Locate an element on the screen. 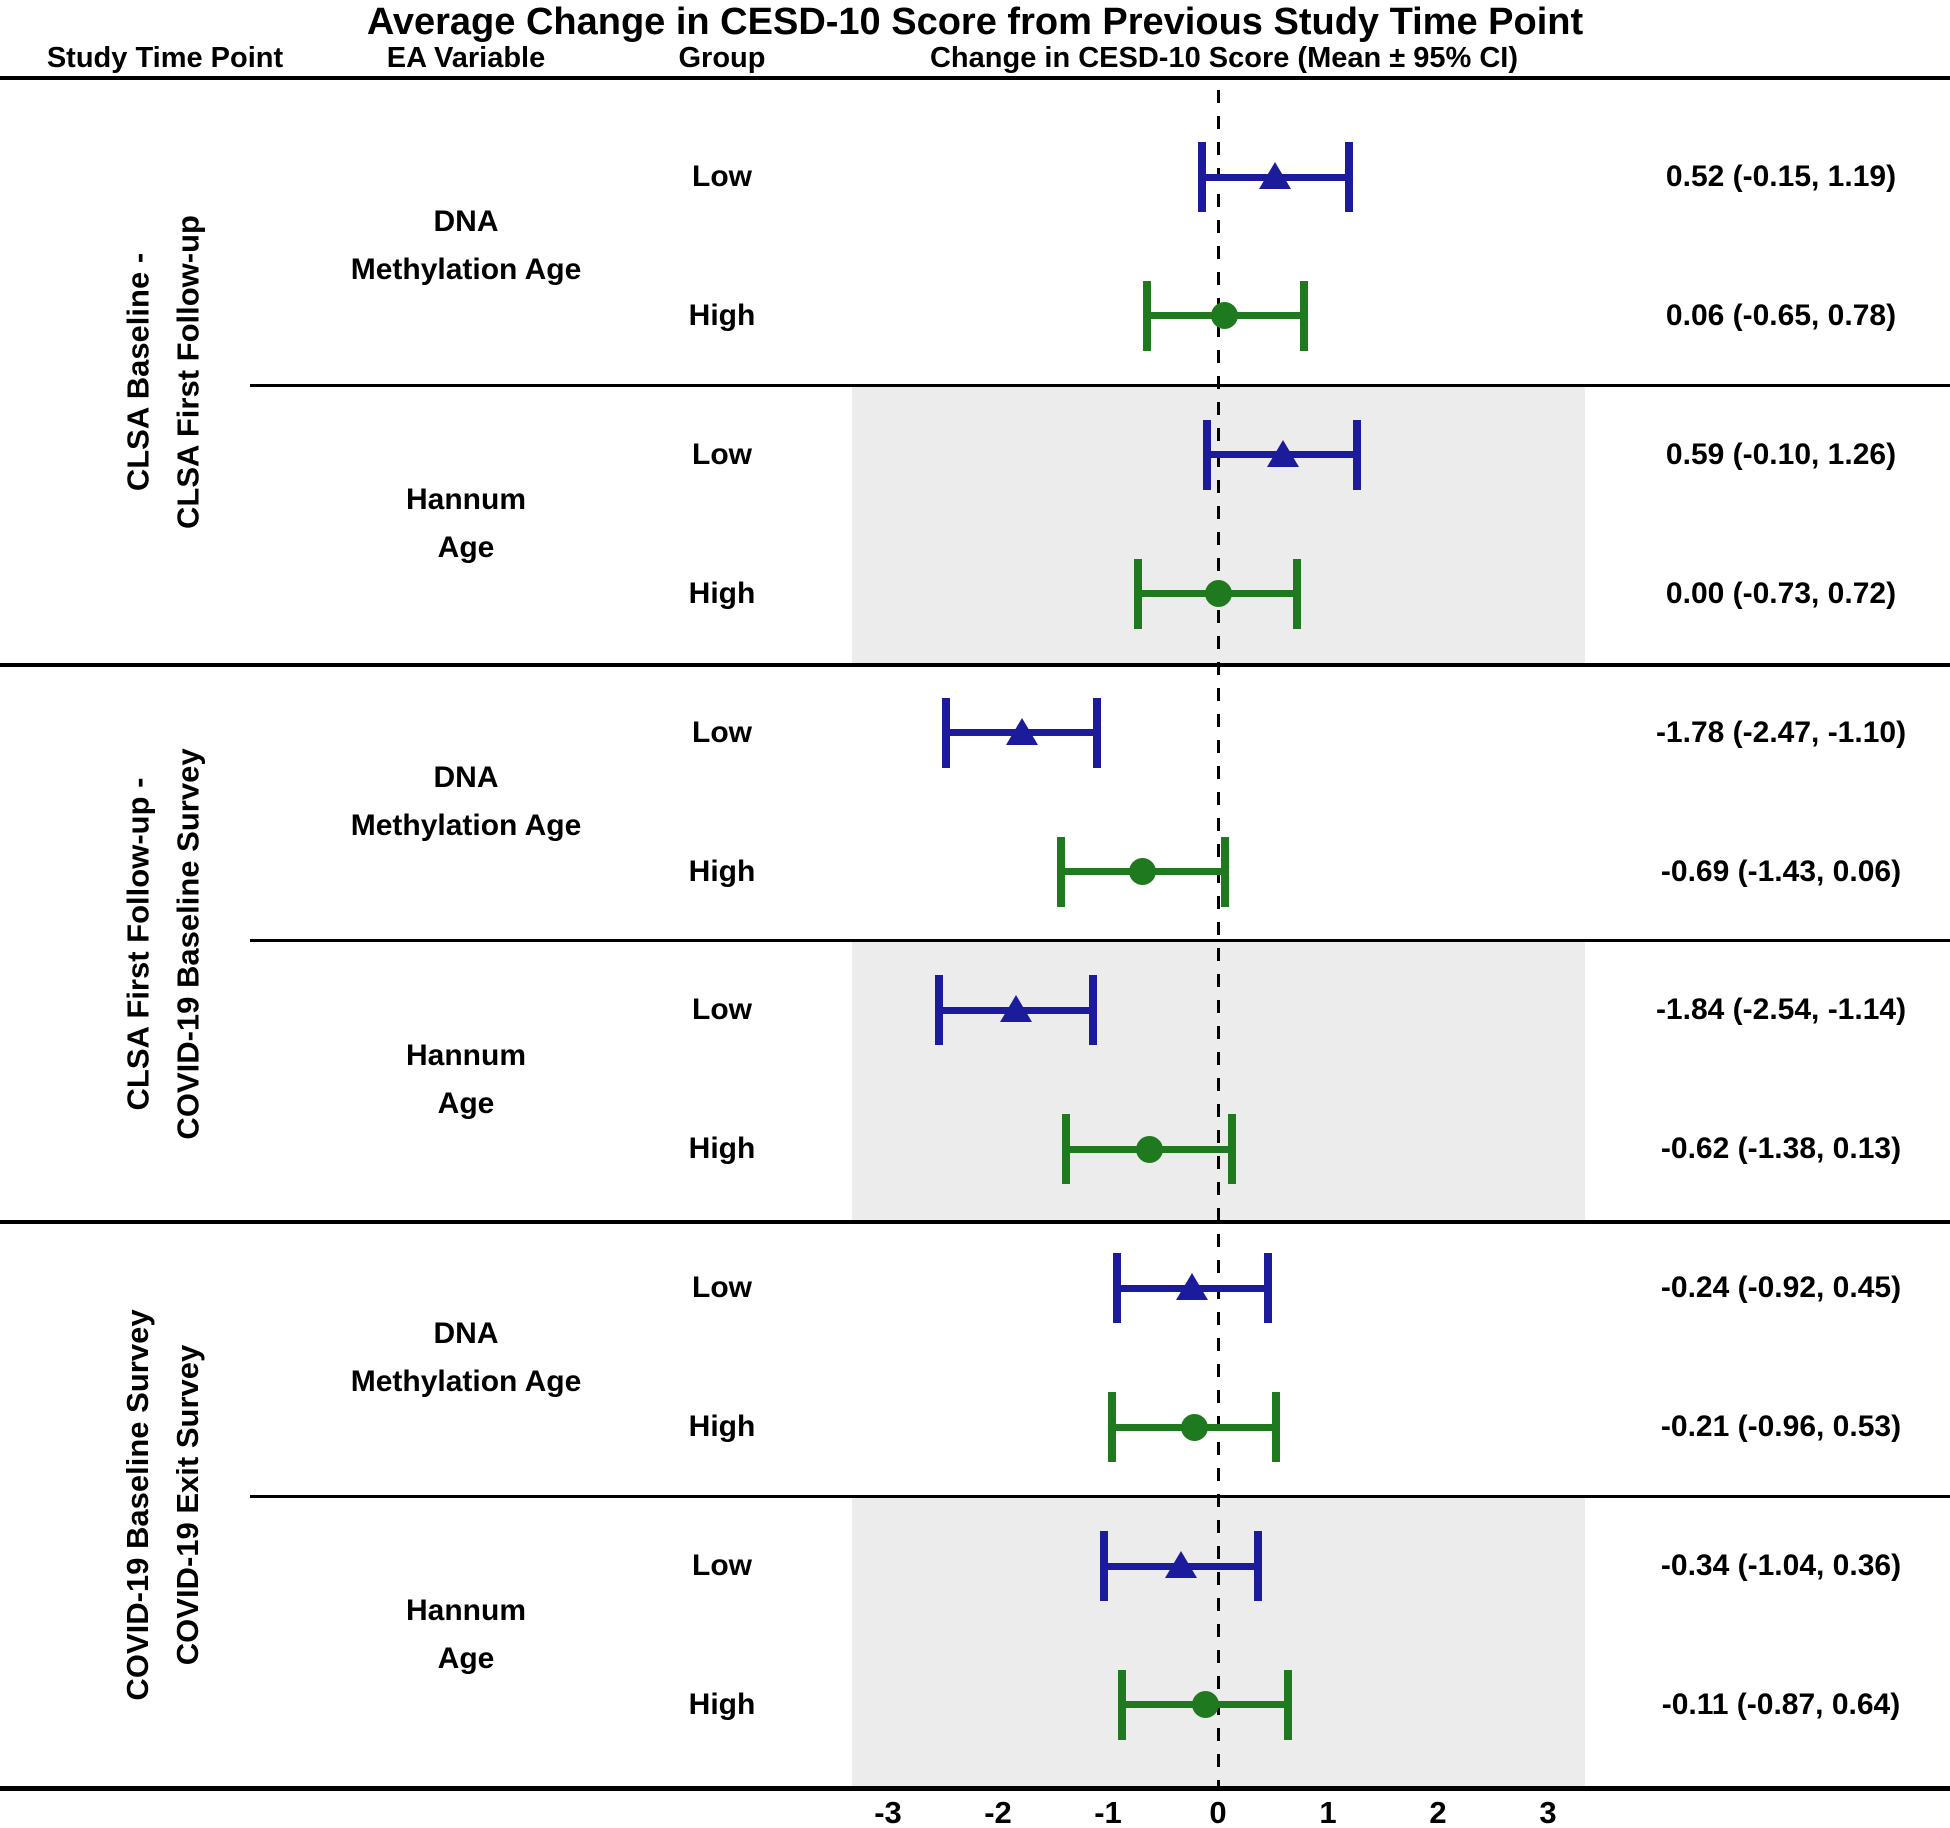 The image size is (1950, 1828). ci-value: -0.24 (-0.92, 0.45) is located at coordinates (1781, 1288).